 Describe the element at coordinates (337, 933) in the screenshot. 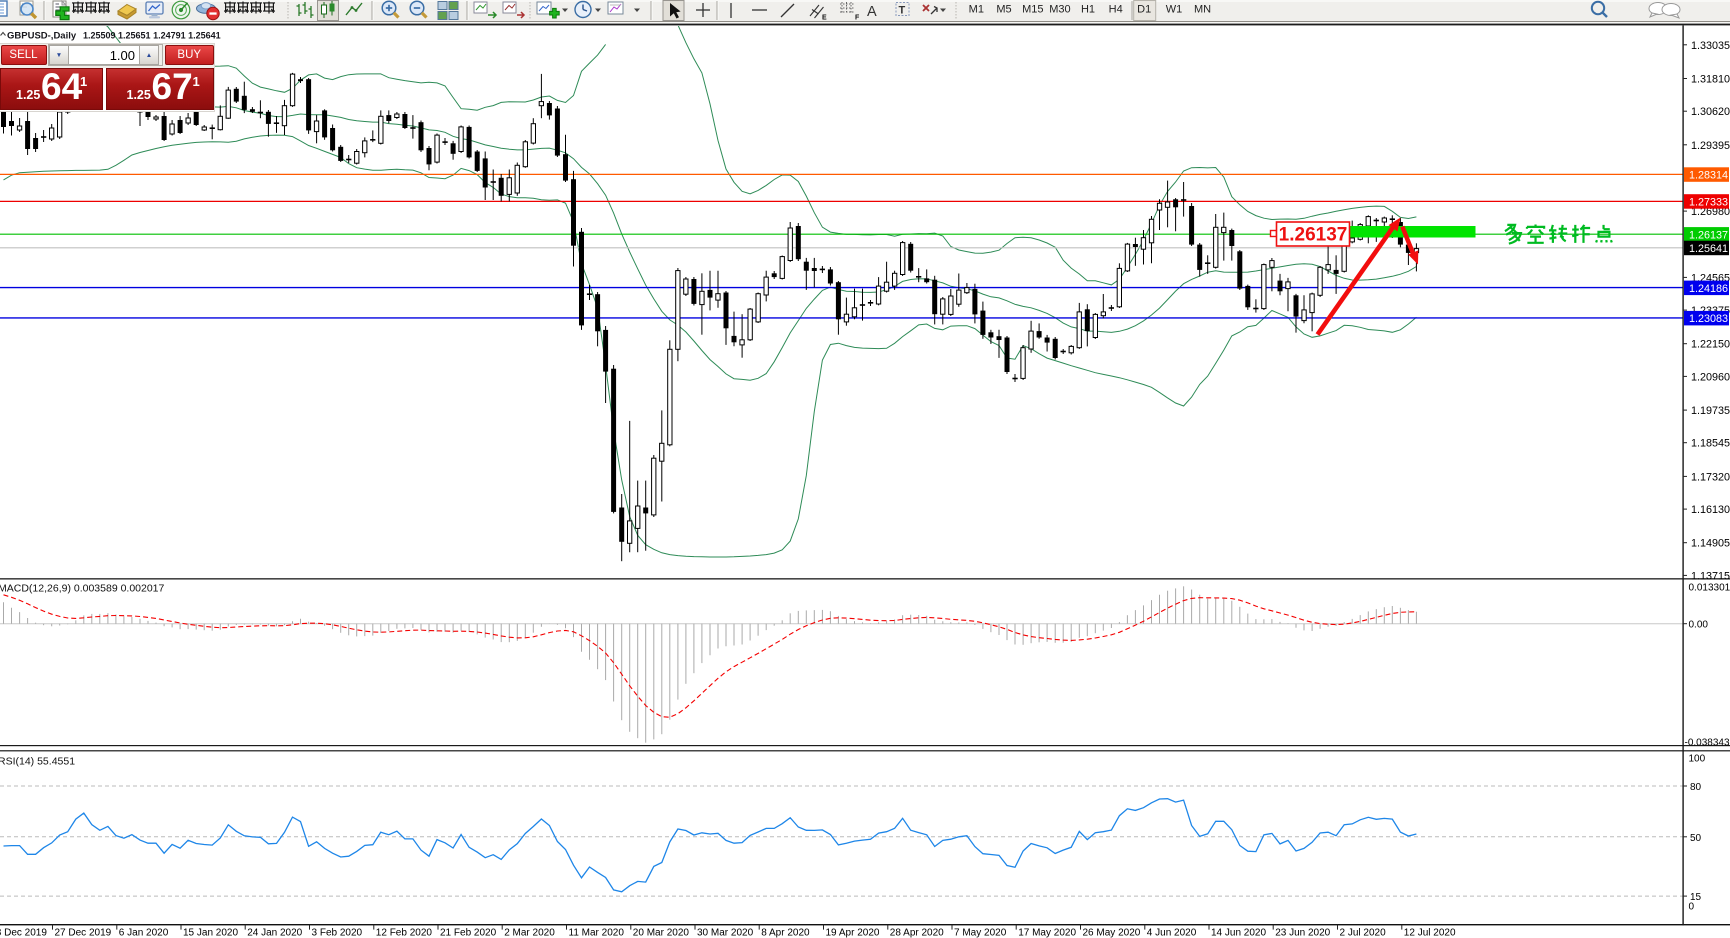

I see `svg-text: 3 Feb 2020` at that location.